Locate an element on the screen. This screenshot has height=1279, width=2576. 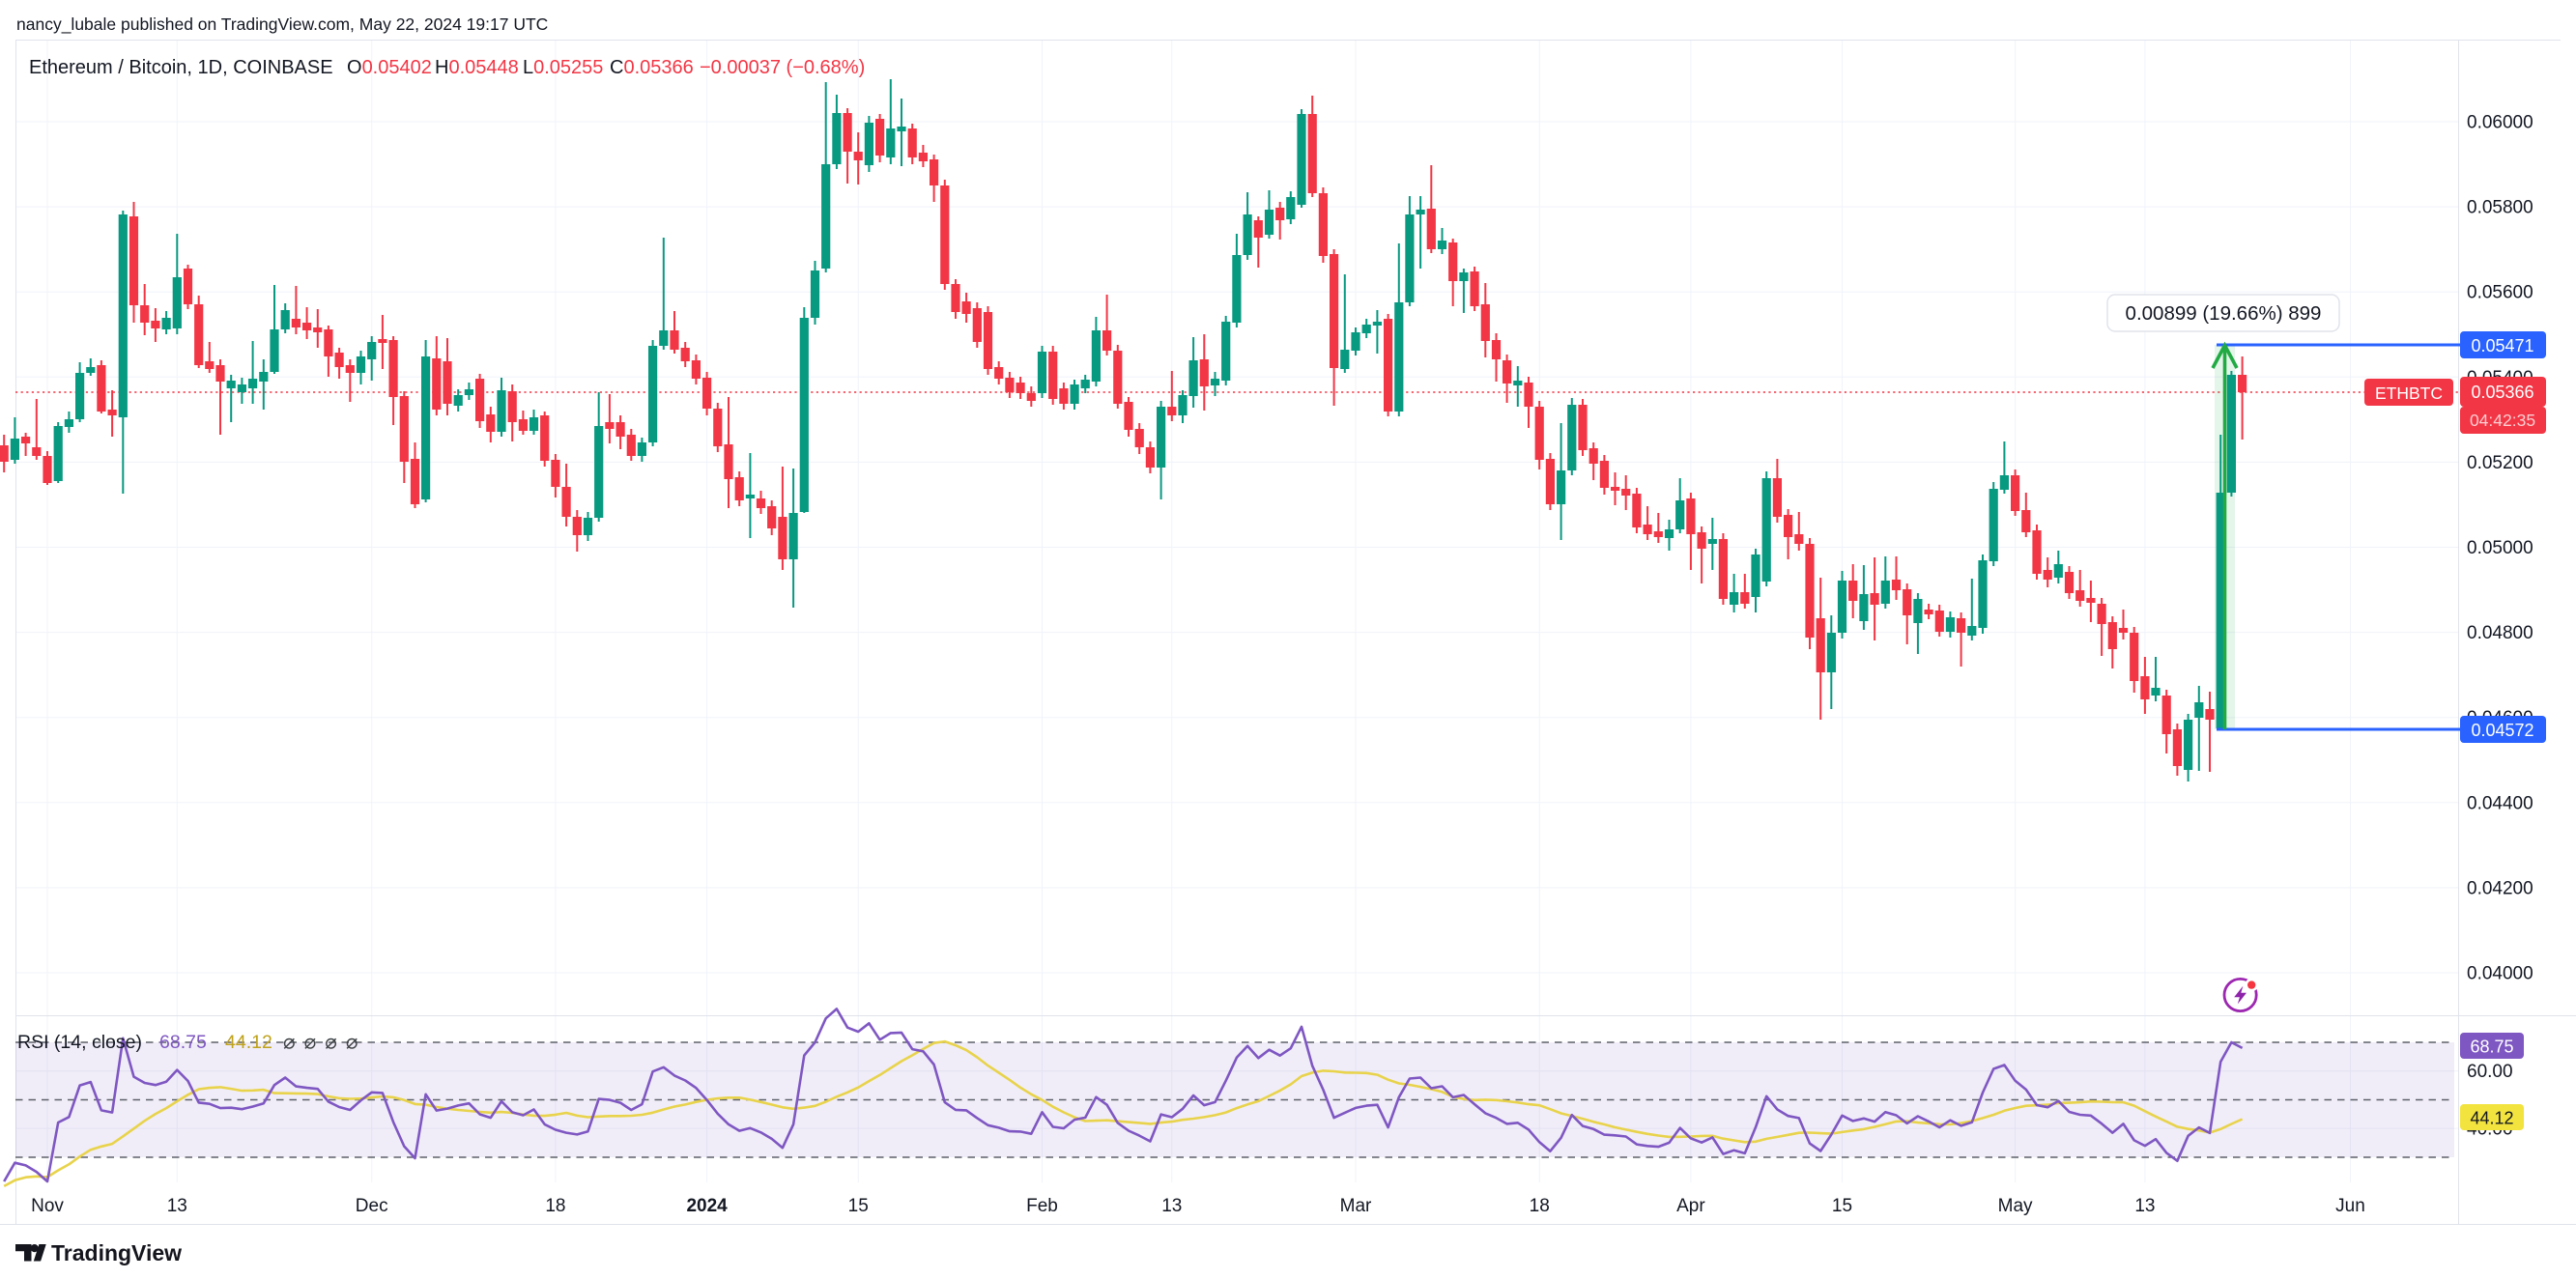
svg-text: Mar is located at coordinates (1356, 1206).